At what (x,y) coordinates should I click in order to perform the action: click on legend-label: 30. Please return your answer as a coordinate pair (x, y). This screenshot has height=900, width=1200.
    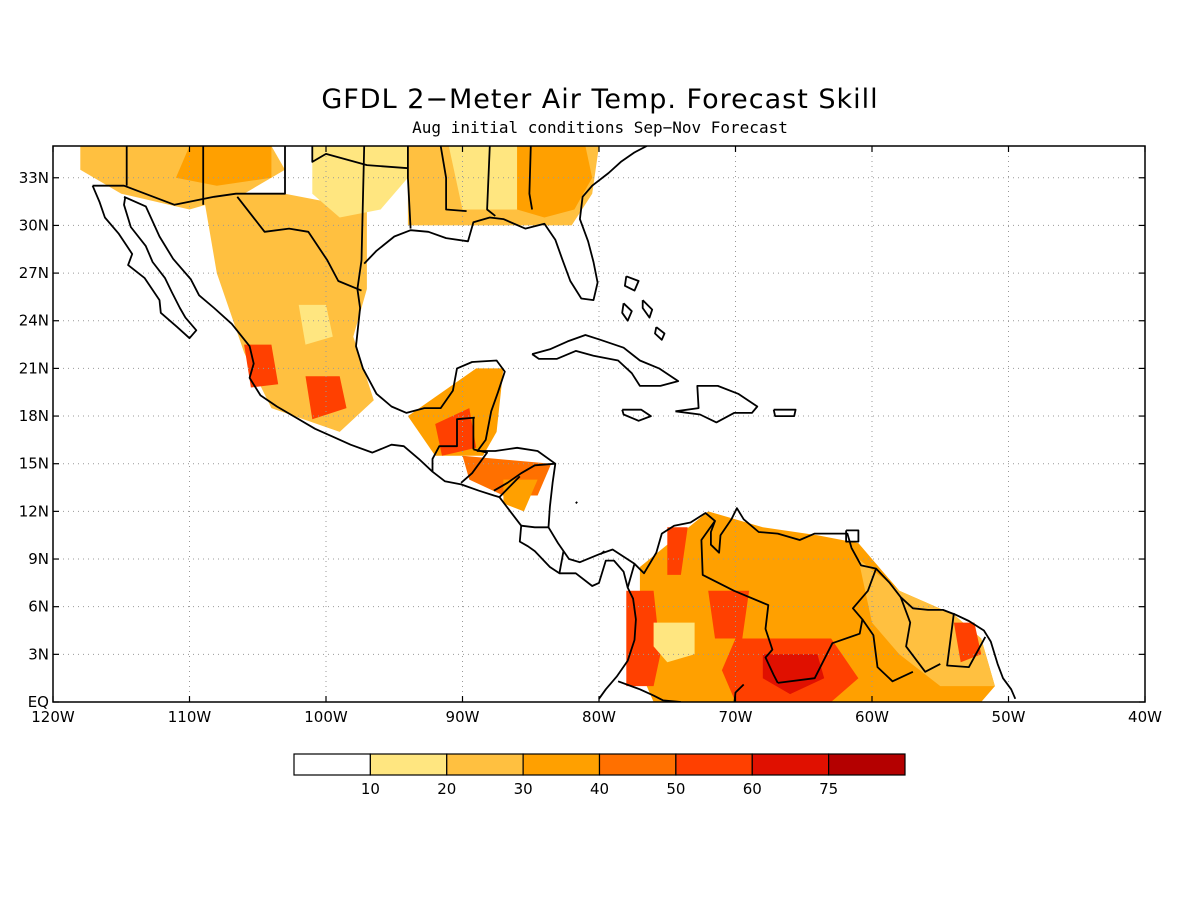
    Looking at the image, I should click on (523, 789).